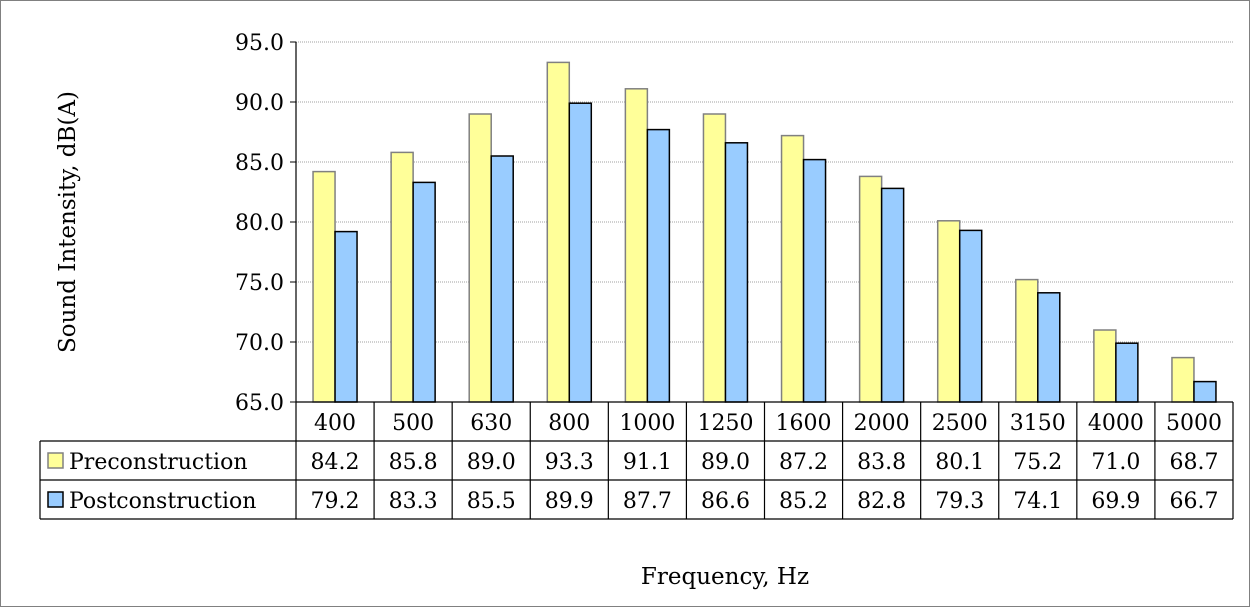 The height and width of the screenshot is (612, 1250). Describe the element at coordinates (1037, 462) in the screenshot. I see `data-label-preconstruction: 75.2` at that location.